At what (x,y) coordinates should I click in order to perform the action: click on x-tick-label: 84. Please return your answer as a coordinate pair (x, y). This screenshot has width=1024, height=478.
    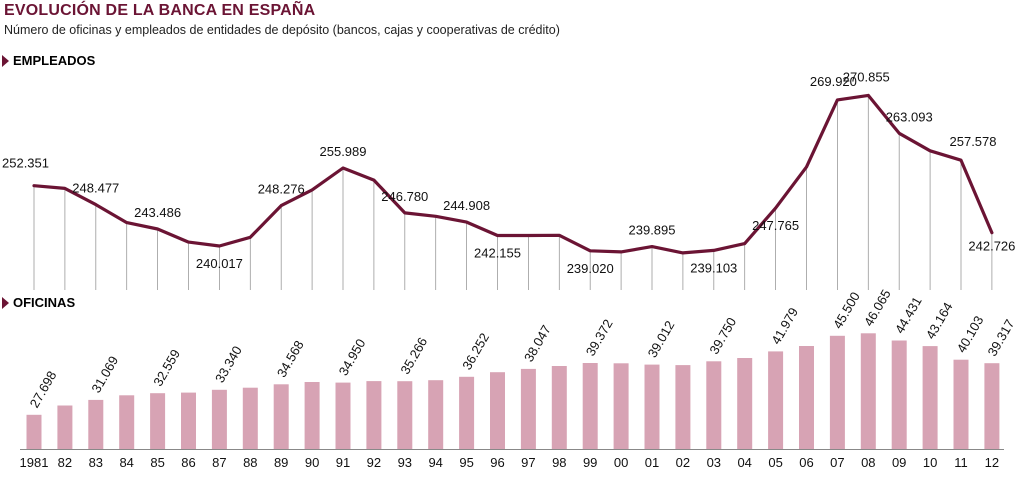
    Looking at the image, I should click on (126, 462).